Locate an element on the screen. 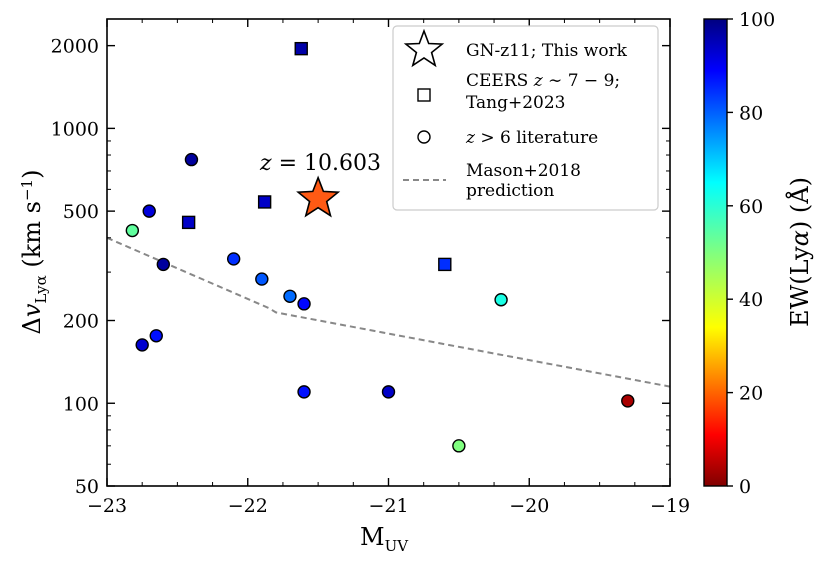  x-tick-label: −21 is located at coordinates (388, 506).